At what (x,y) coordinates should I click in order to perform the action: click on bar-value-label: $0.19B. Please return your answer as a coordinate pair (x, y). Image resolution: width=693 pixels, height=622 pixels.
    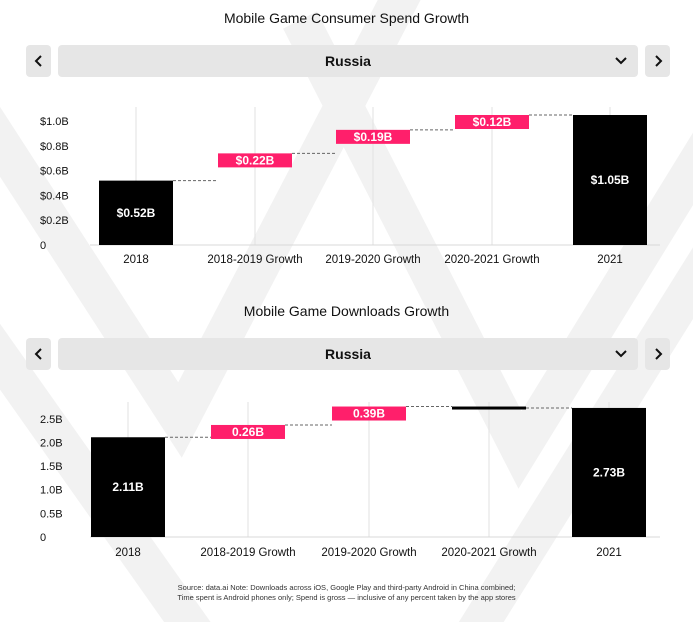
    Looking at the image, I should click on (373, 137).